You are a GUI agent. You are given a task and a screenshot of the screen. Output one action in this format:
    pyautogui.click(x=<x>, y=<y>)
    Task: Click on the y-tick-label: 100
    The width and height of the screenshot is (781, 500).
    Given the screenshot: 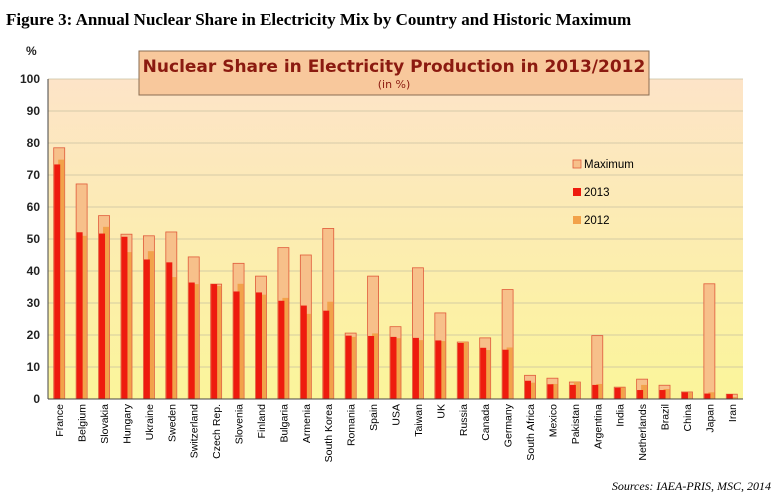 What is the action you would take?
    pyautogui.click(x=30, y=79)
    